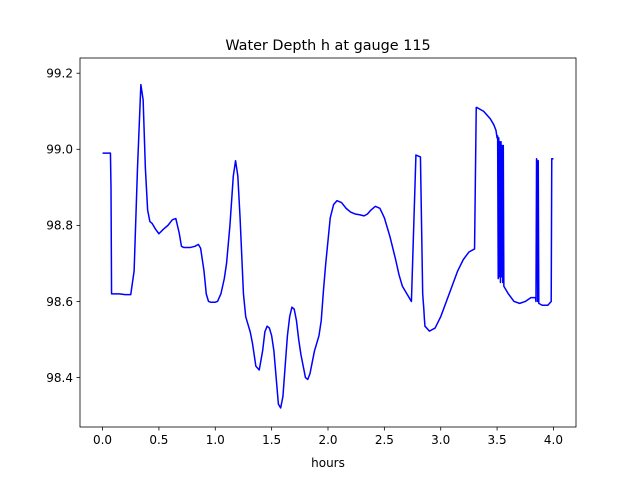  What do you see at coordinates (59, 378) in the screenshot?
I see `y-tick-label: 98.4` at bounding box center [59, 378].